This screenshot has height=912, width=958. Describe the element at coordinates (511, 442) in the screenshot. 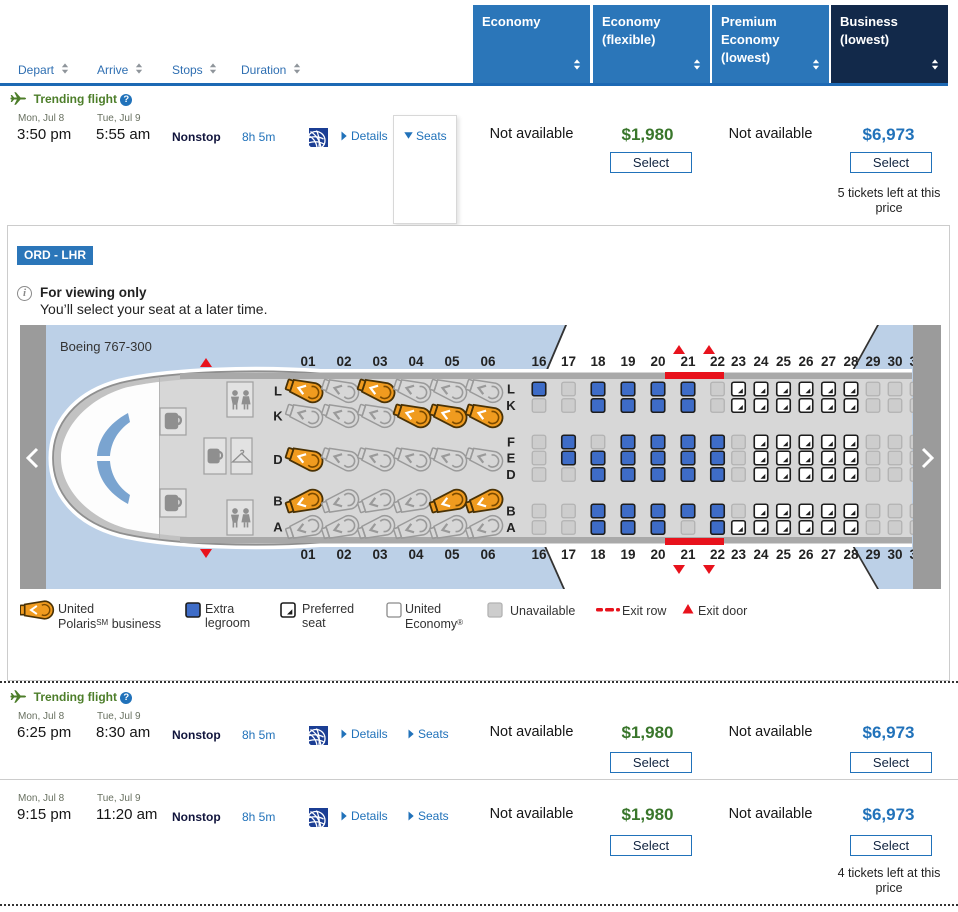

I see `svg-text: F` at that location.